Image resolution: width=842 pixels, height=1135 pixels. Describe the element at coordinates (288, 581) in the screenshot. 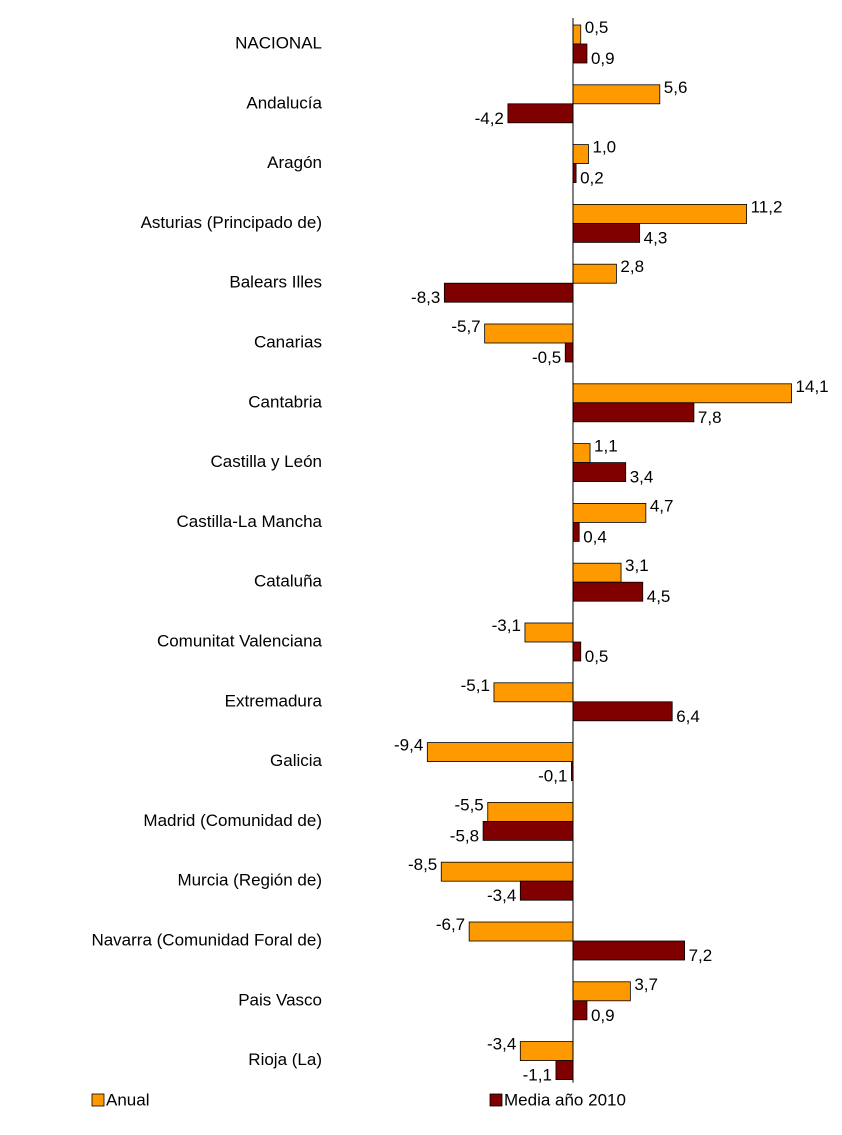

I see `category-label: Cataluña` at that location.